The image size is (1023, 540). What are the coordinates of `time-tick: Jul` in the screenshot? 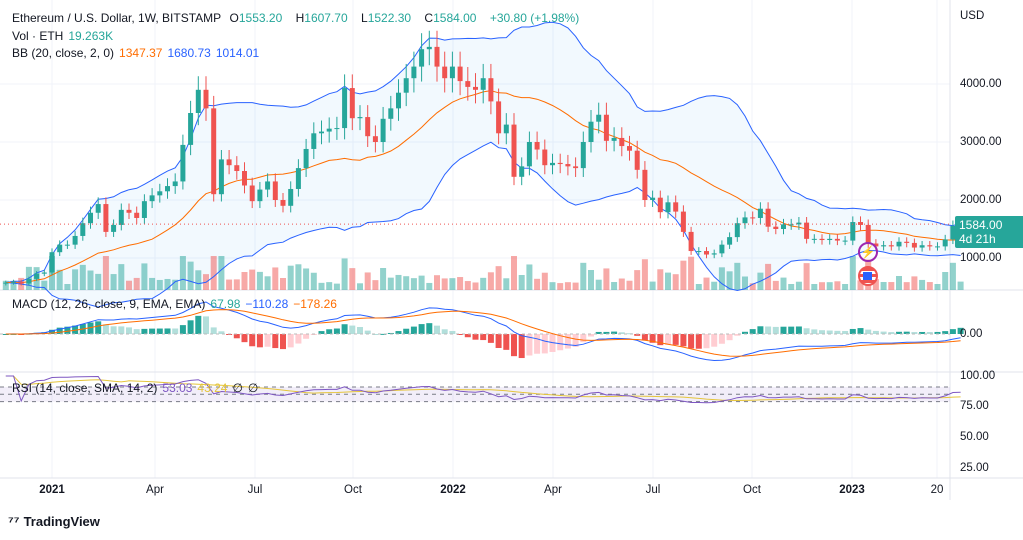 It's located at (255, 490).